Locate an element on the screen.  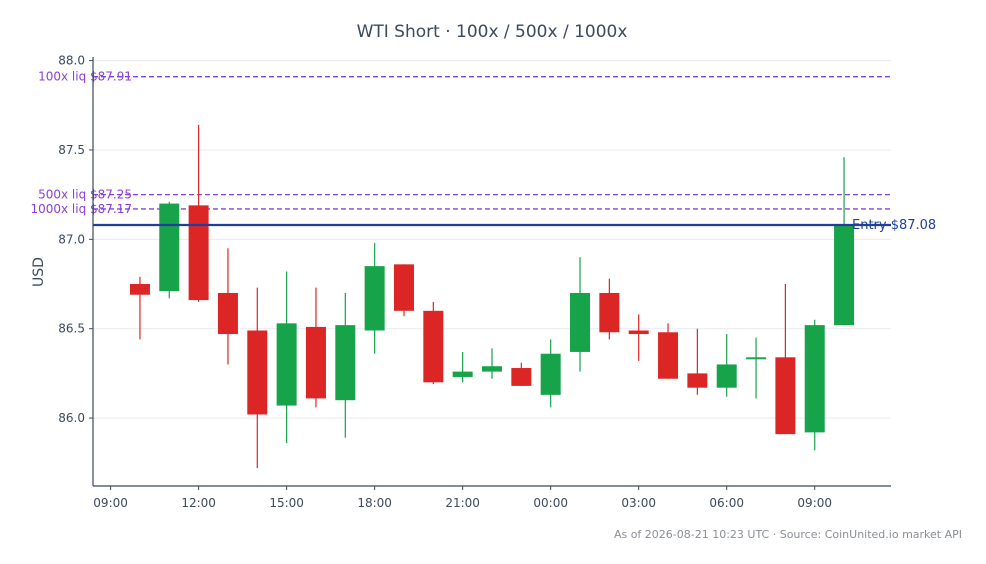
x-tick-label: 18:00 is located at coordinates (374, 503).